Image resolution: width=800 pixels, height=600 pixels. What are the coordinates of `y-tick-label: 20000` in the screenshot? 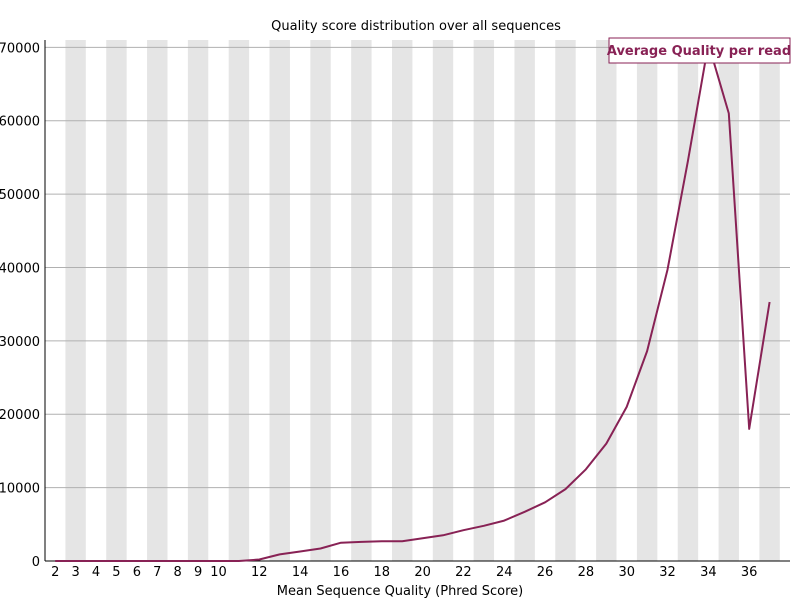 It's located at (20, 415).